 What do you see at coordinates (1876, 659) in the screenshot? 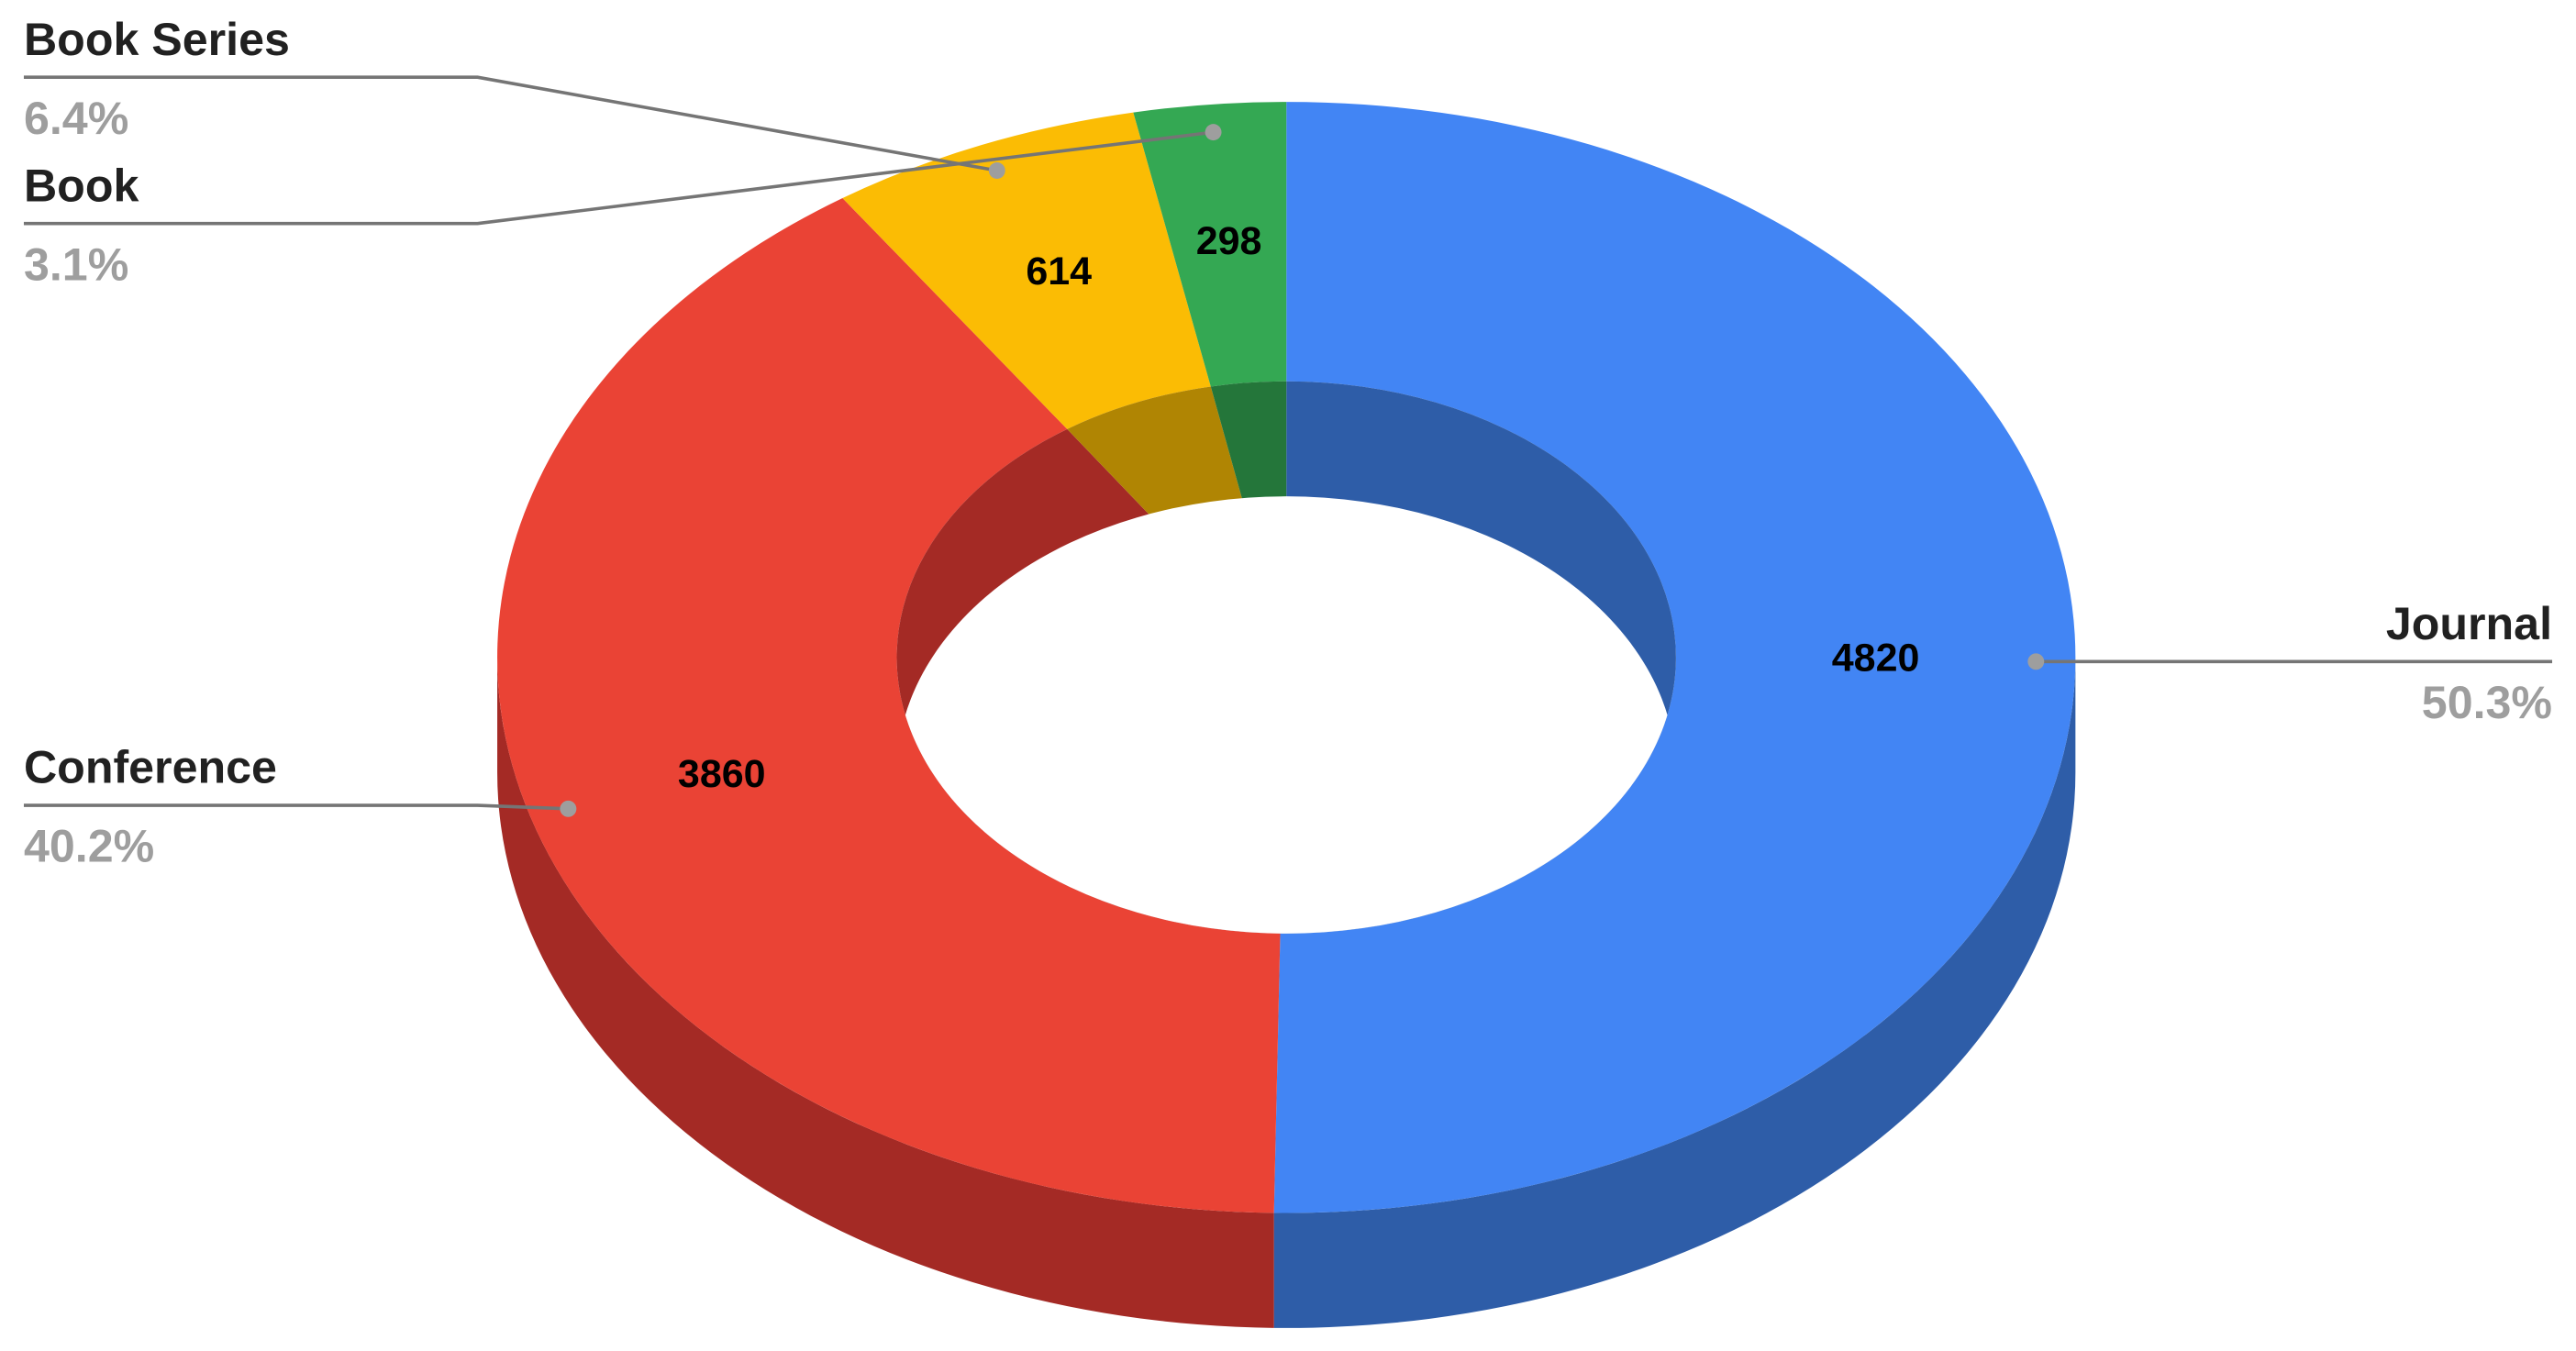
I see `value-label: 4820` at bounding box center [1876, 659].